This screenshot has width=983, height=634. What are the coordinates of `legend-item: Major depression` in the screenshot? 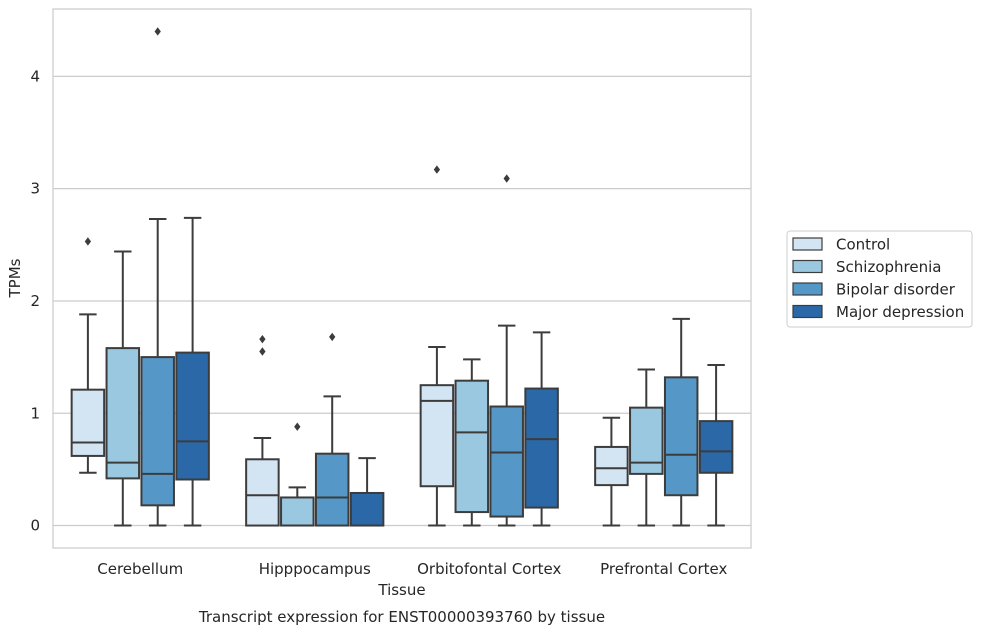 It's located at (878, 312).